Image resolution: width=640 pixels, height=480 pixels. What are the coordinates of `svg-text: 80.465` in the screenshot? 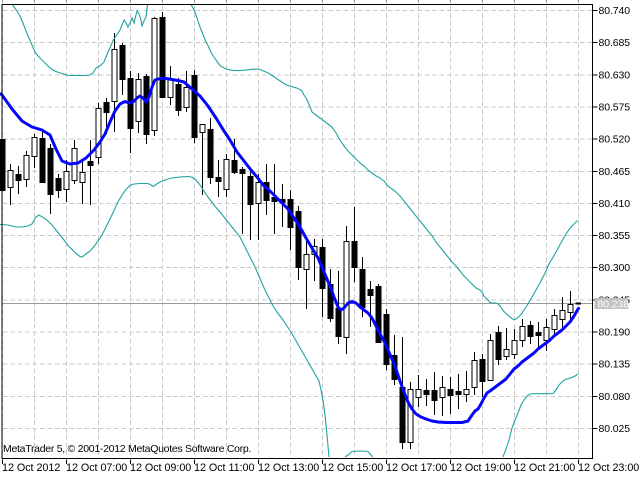 It's located at (615, 172).